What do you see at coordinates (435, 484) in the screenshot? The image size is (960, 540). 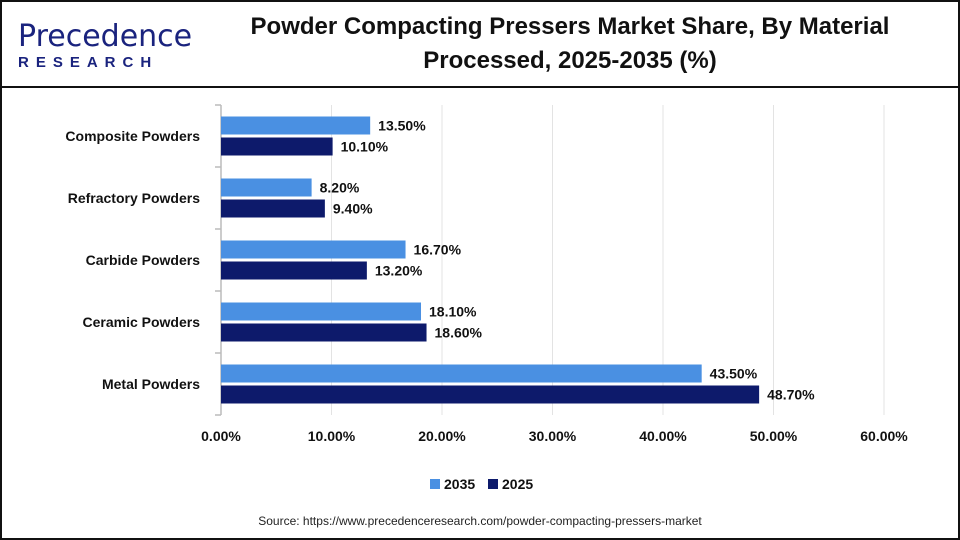 I see `legend-swatch-2035` at bounding box center [435, 484].